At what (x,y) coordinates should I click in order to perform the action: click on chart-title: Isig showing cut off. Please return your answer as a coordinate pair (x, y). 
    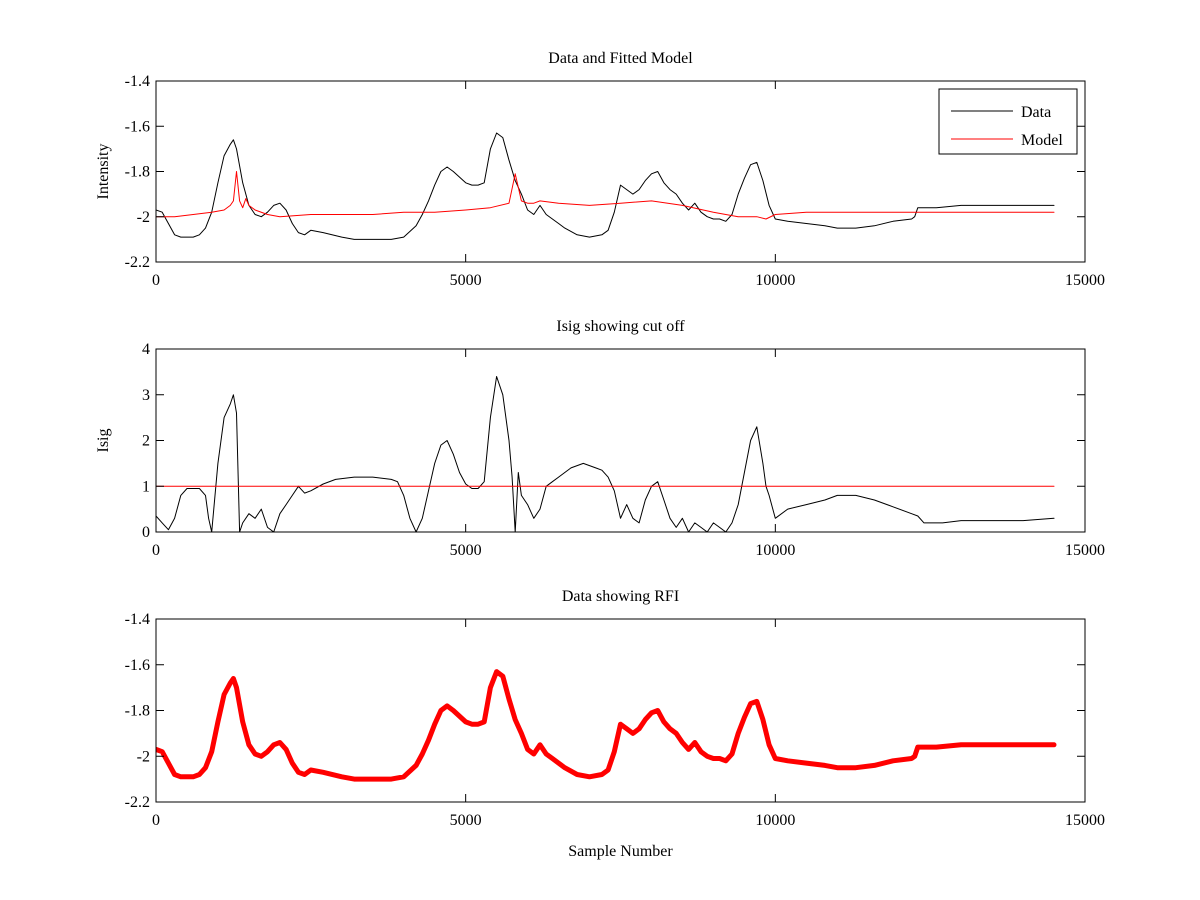
    Looking at the image, I should click on (620, 326).